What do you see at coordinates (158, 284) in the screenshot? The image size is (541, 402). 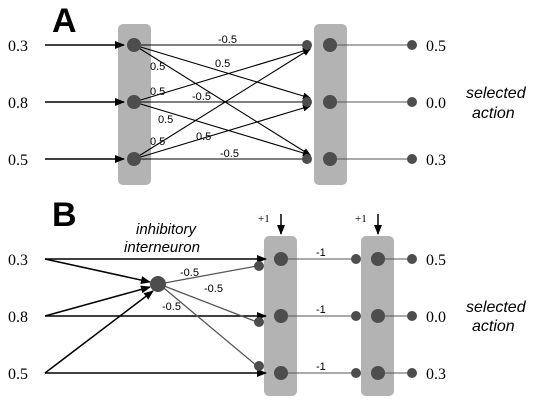 I see `interneuron-node` at bounding box center [158, 284].